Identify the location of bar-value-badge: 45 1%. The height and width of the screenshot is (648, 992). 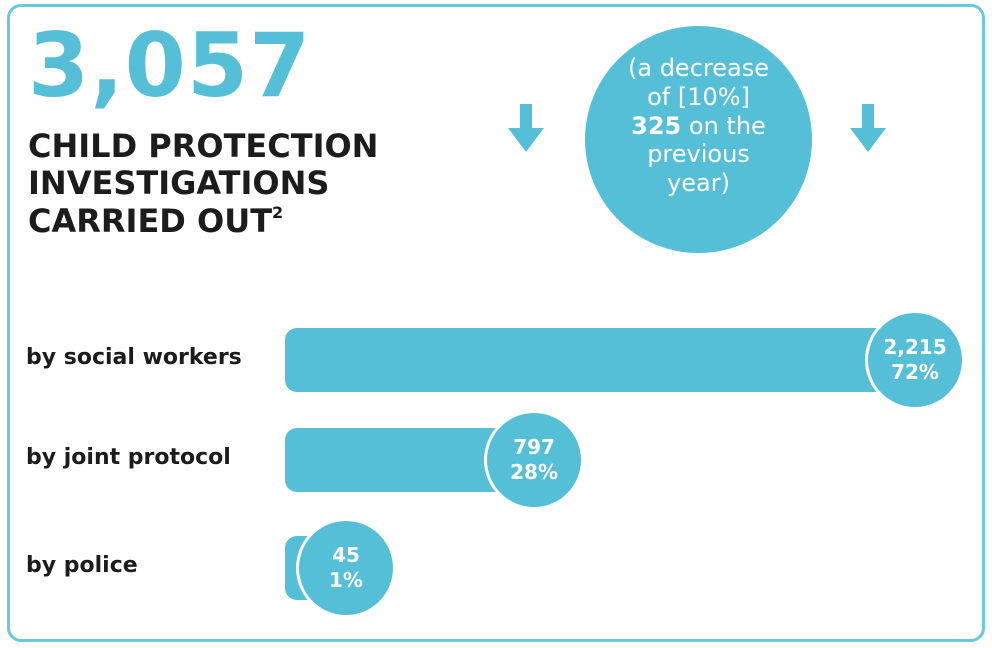
(346, 568).